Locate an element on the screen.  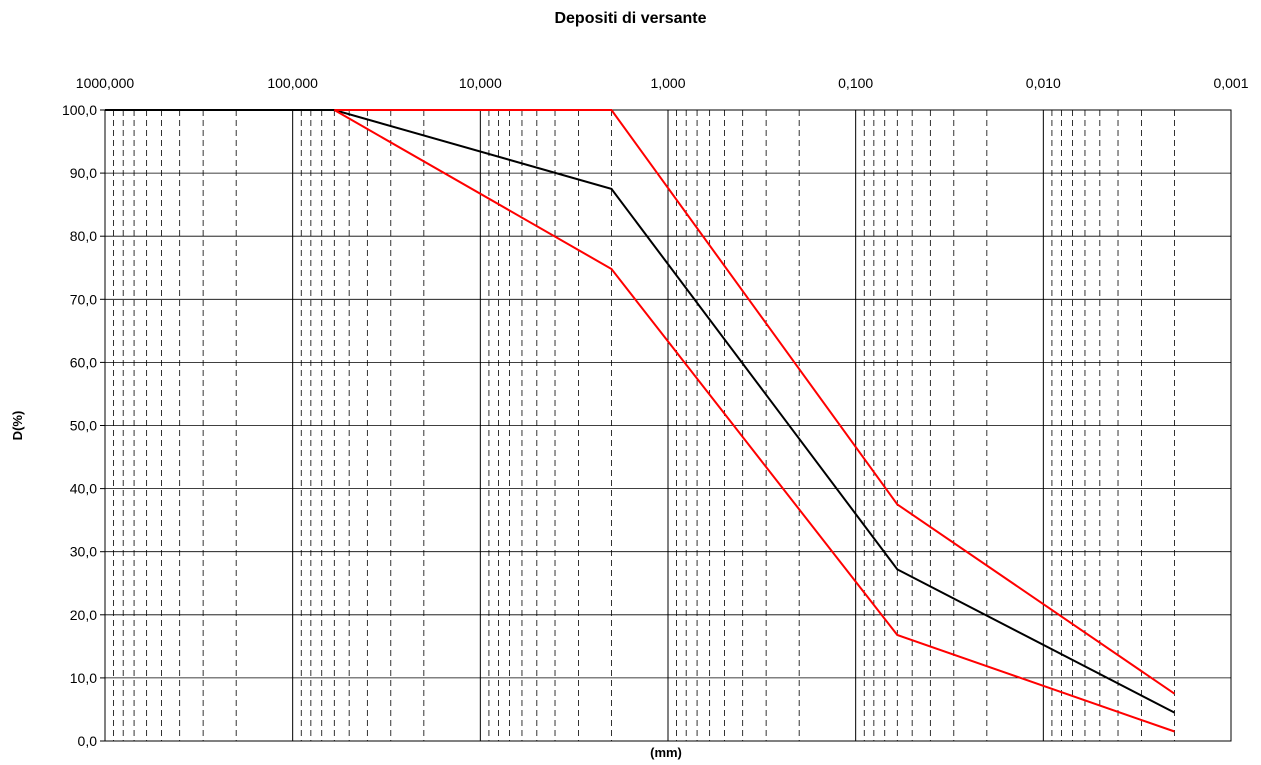
y-tick-label: 20,0 is located at coordinates (83, 615).